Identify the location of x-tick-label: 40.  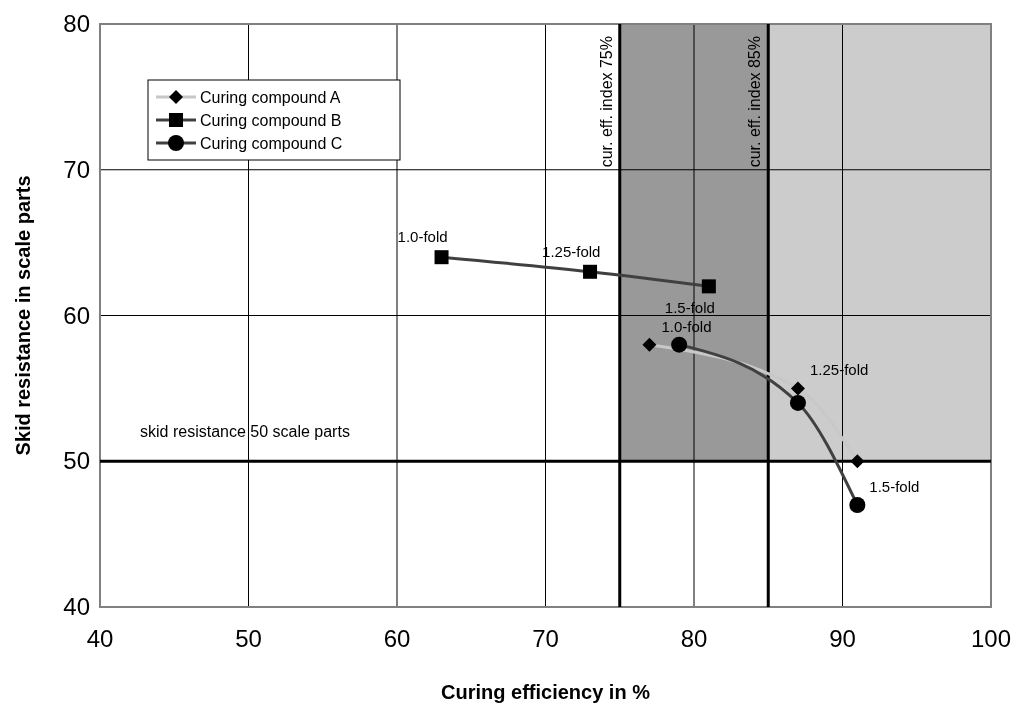
(100, 638).